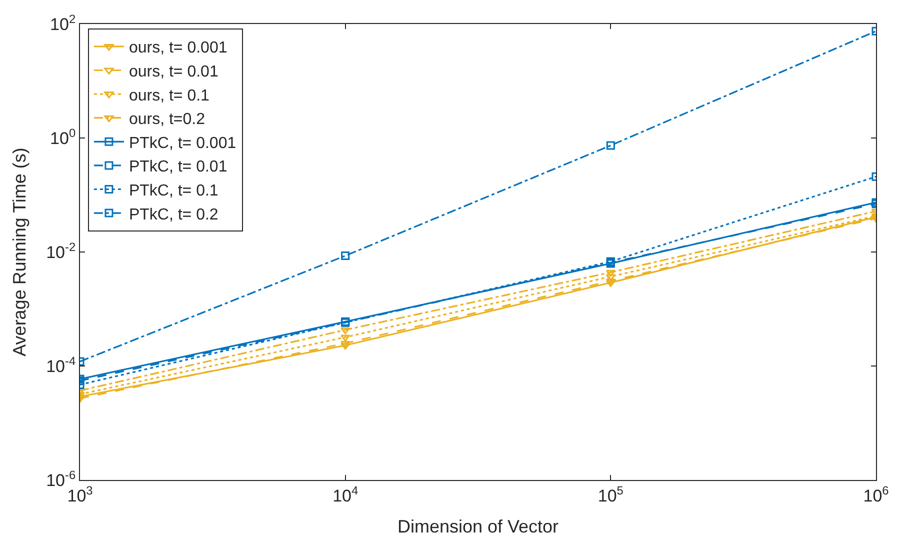 This screenshot has height=545, width=901. What do you see at coordinates (167, 119) in the screenshot?
I see `legend-label: ours, t=0.2` at bounding box center [167, 119].